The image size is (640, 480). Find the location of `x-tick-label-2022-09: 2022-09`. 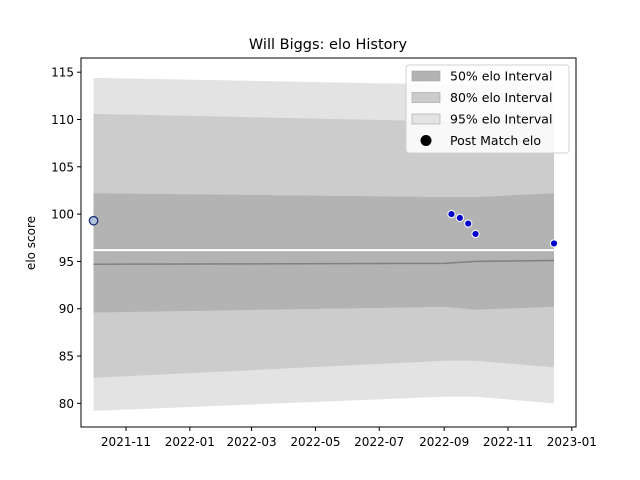

x-tick-label-2022-09: 2022-09 is located at coordinates (444, 442).